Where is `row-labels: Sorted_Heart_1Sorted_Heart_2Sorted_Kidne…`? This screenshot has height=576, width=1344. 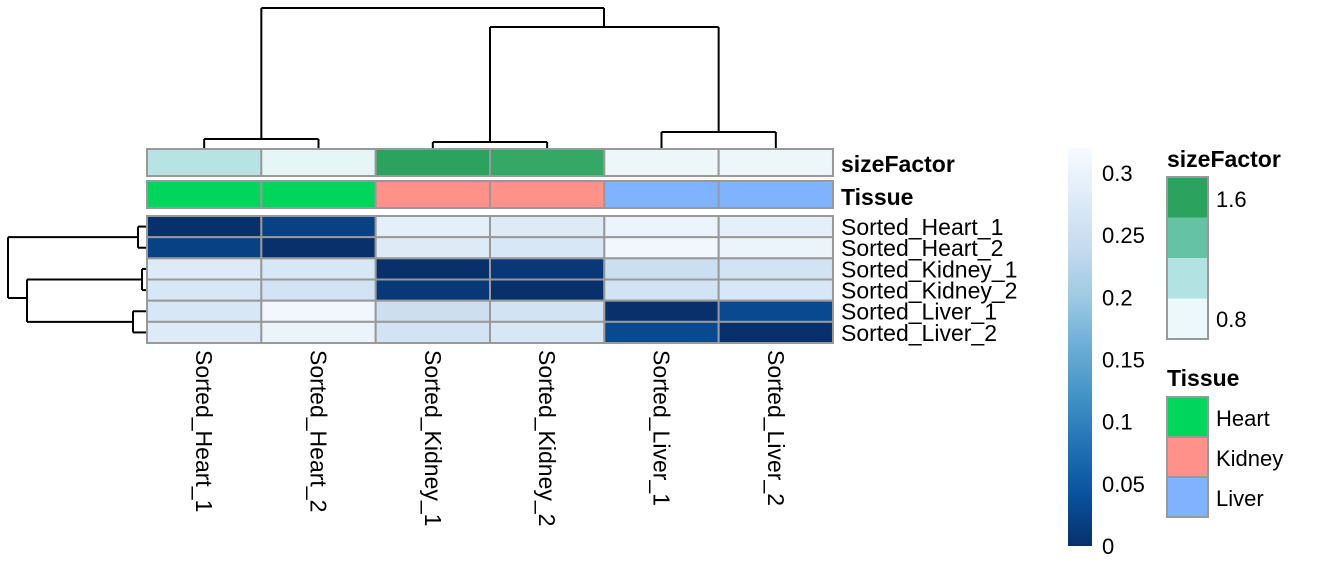
row-labels: Sorted_Heart_1Sorted_Heart_2Sorted_Kidne… is located at coordinates (929, 280).